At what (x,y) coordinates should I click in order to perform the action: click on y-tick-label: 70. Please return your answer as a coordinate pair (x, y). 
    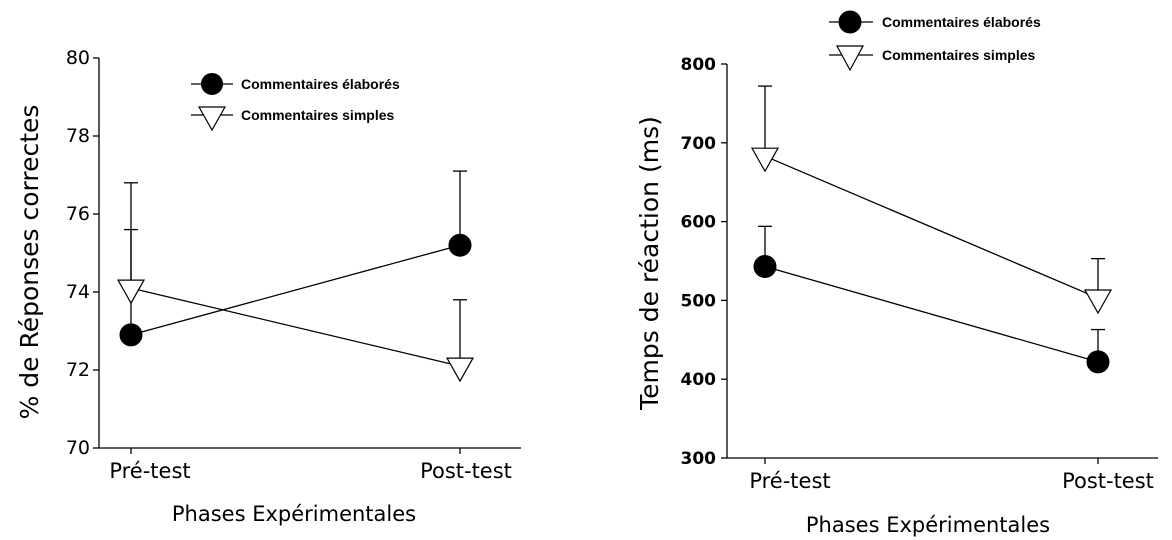
    Looking at the image, I should click on (78, 448).